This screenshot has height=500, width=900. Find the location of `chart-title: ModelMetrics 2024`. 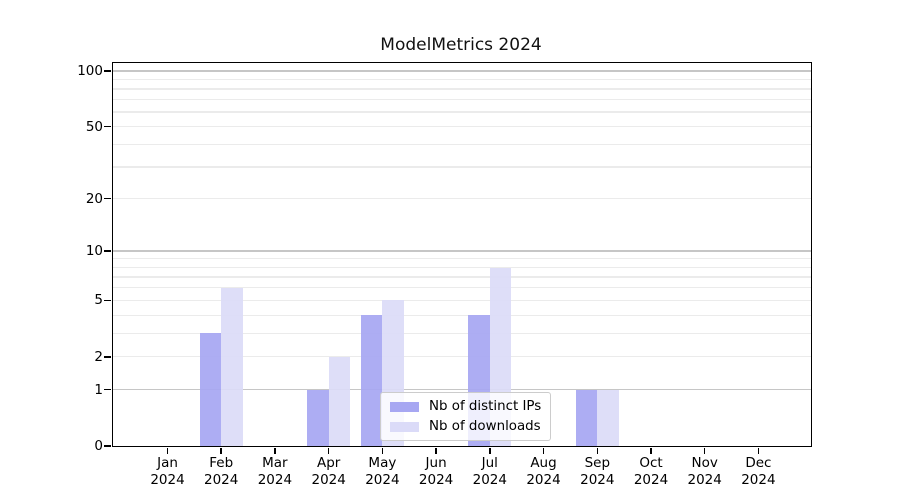

chart-title: ModelMetrics 2024 is located at coordinates (461, 45).